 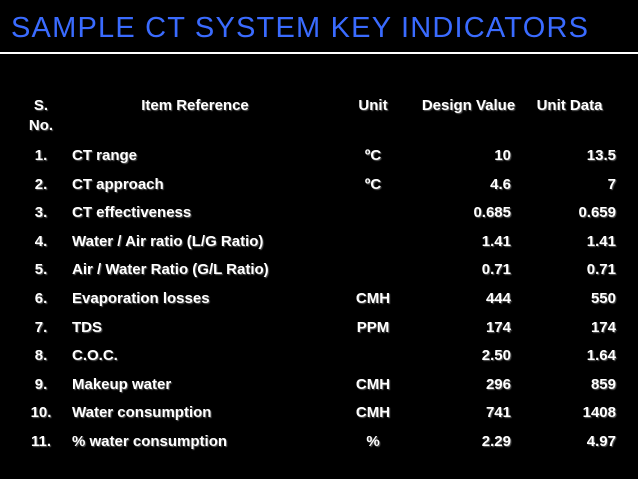 I want to click on cell-design-value: 10, so click(x=502, y=155).